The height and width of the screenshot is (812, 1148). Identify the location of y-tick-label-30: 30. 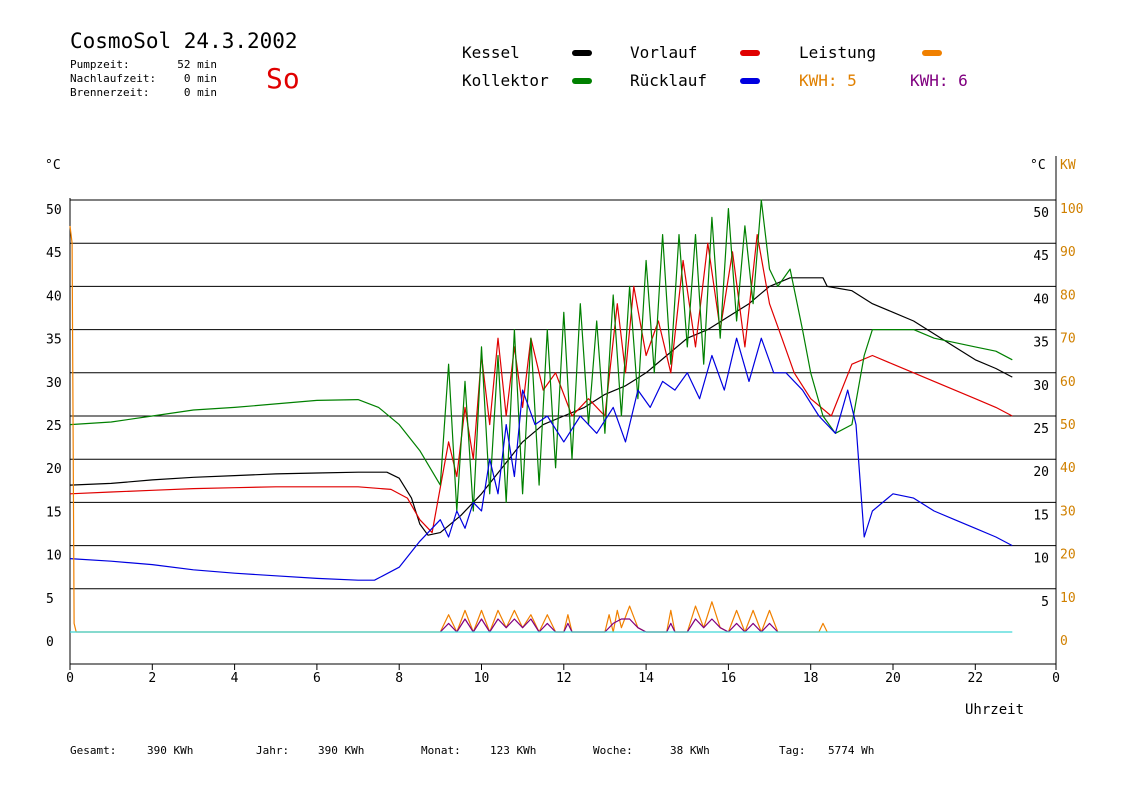
(54, 383).